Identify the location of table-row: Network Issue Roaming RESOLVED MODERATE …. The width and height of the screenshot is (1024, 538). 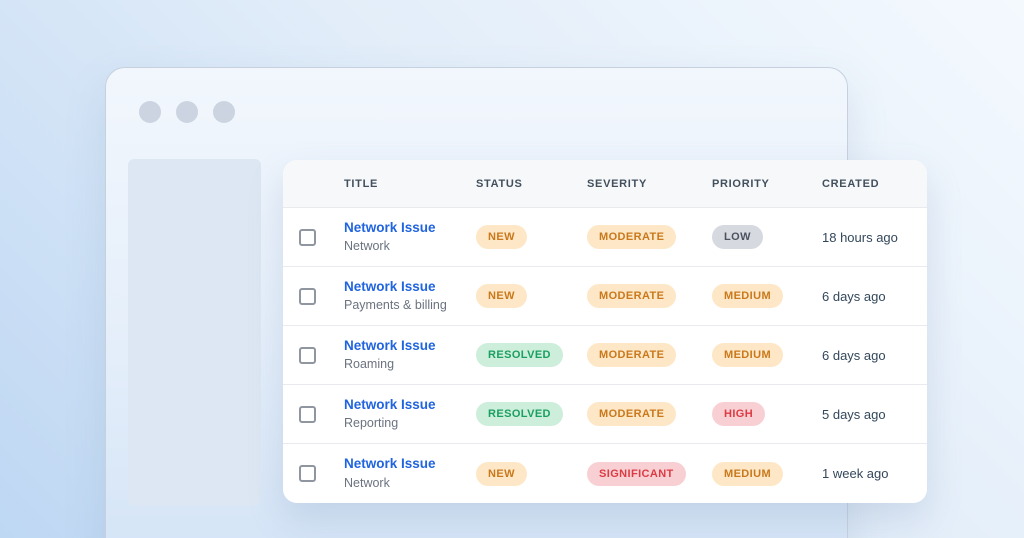
(605, 355).